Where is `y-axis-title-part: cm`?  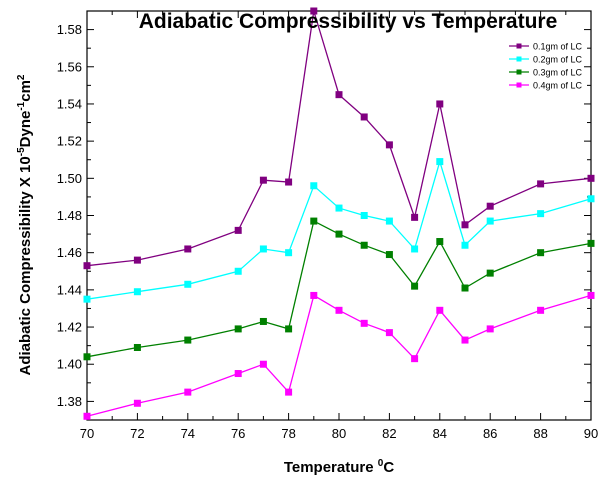
y-axis-title-part: cm is located at coordinates (25, 91).